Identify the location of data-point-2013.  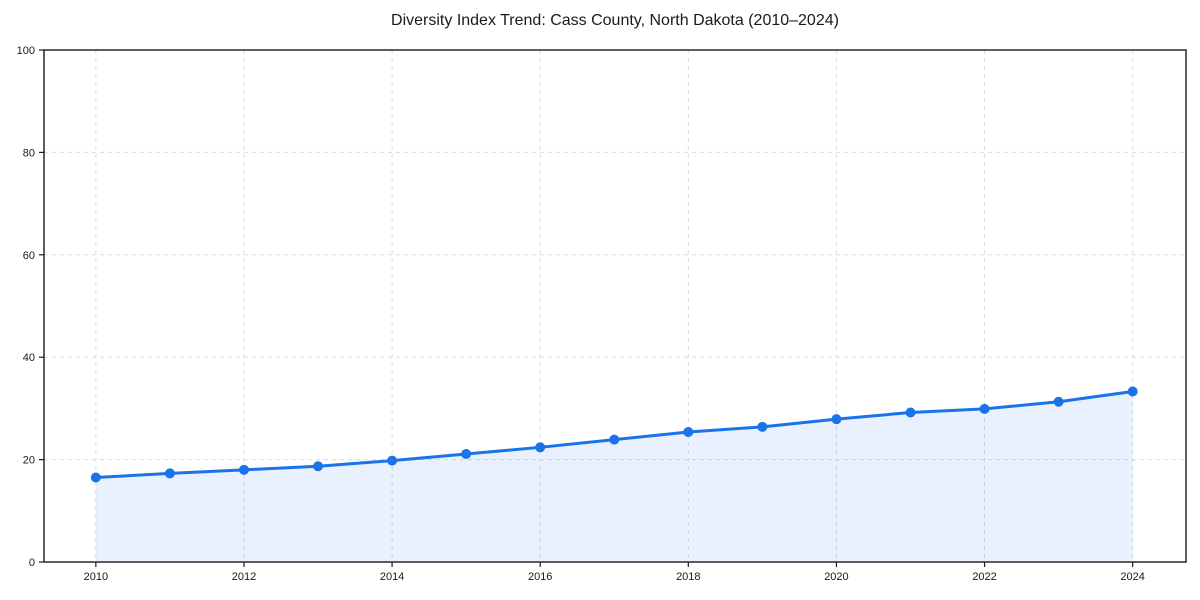
(318, 466).